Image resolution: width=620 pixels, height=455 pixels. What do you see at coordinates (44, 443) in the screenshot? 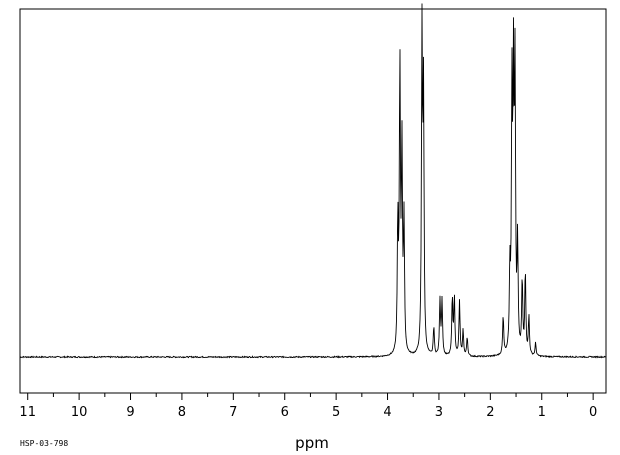
I see `sample-code: HSP-03-798` at bounding box center [44, 443].